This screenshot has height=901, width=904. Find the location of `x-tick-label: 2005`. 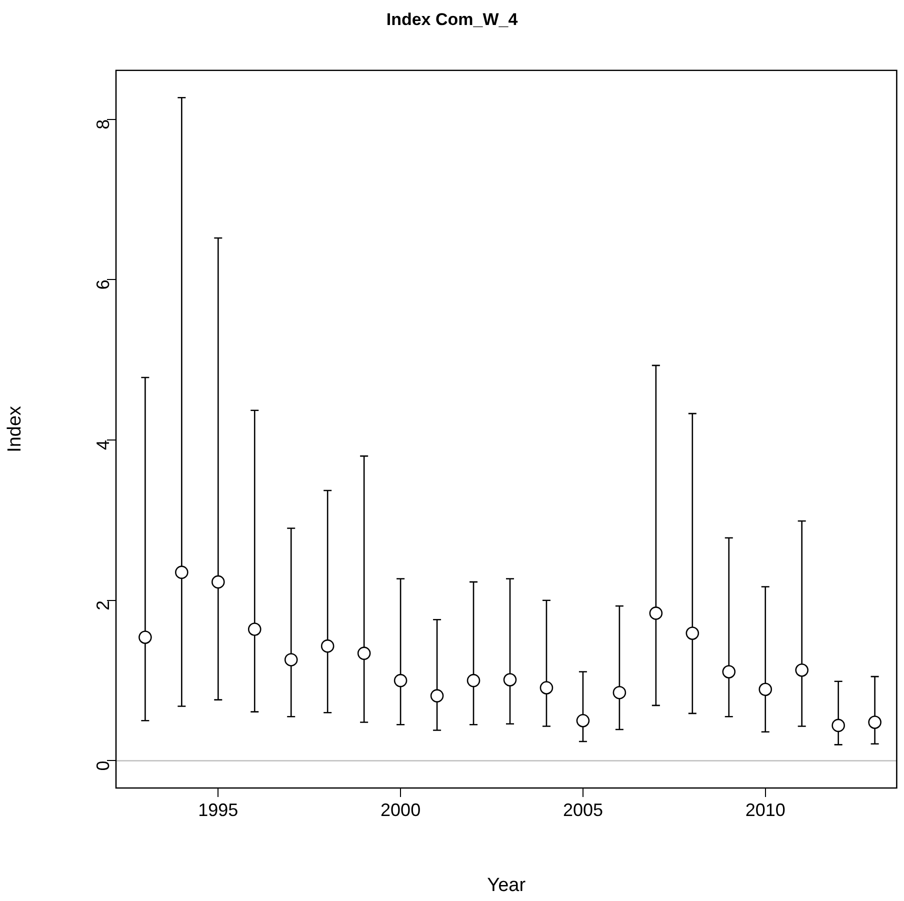

x-tick-label: 2005 is located at coordinates (582, 810).